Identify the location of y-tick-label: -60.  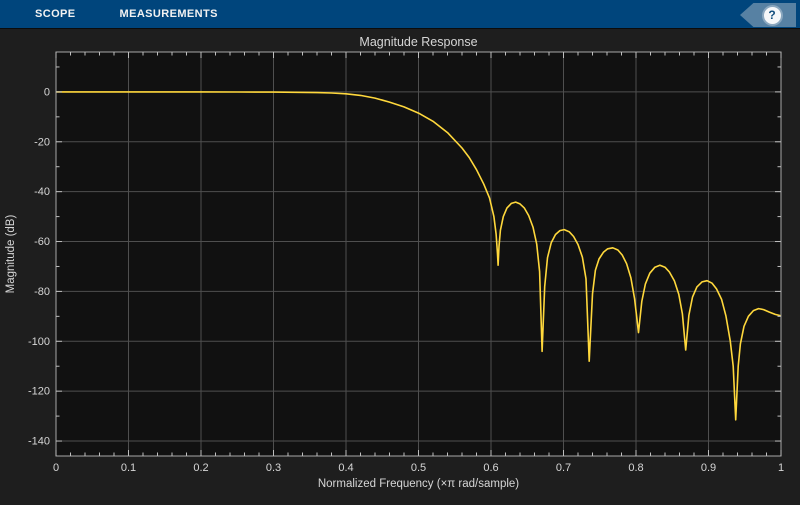
(42, 242).